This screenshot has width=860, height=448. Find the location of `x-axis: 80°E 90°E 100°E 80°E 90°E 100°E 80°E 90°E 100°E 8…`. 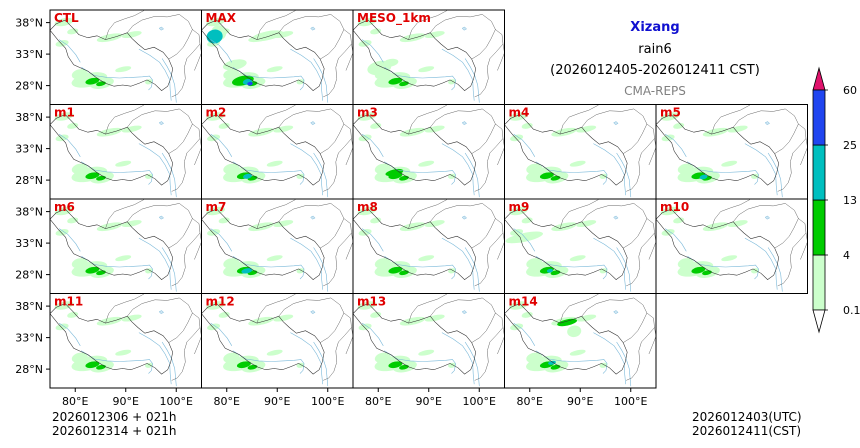

x-axis: 80°E 90°E 100°E 80°E 90°E 100°E 80°E 90°E 100°E 8… is located at coordinates (355, 398).